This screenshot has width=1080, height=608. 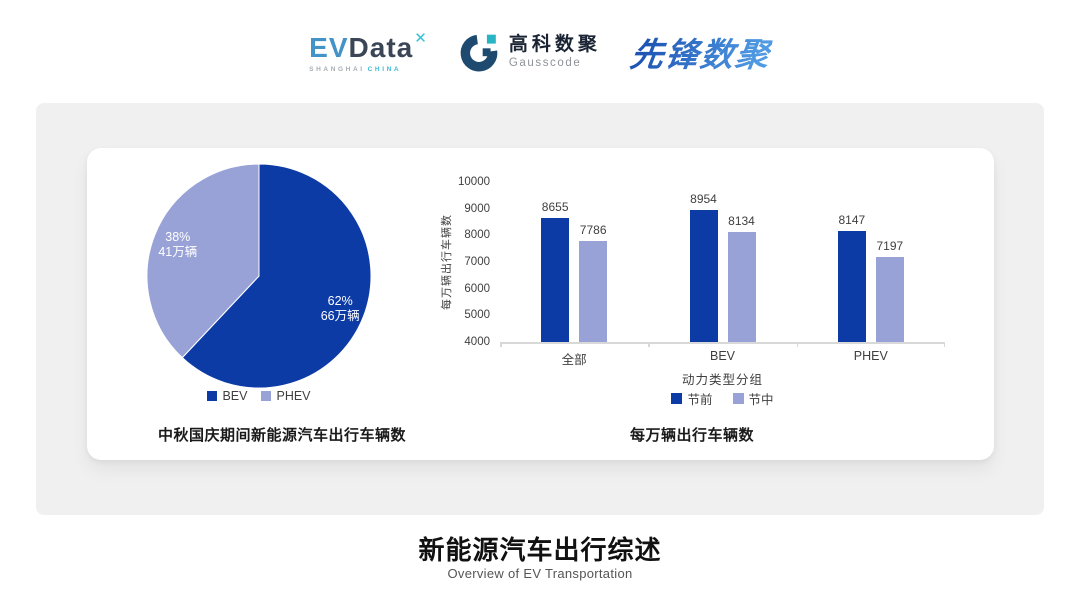 What do you see at coordinates (276, 276) in the screenshot?
I see `pie-slice-bev` at bounding box center [276, 276].